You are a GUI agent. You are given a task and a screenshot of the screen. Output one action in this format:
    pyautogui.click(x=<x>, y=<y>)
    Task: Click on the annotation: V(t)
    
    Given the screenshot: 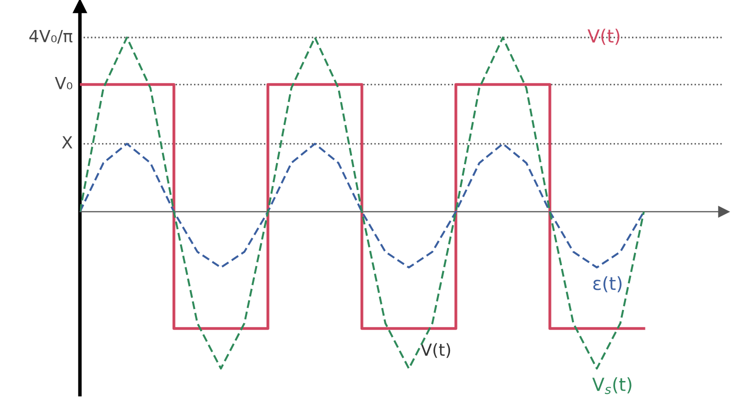 What is the action you would take?
    pyautogui.click(x=435, y=350)
    